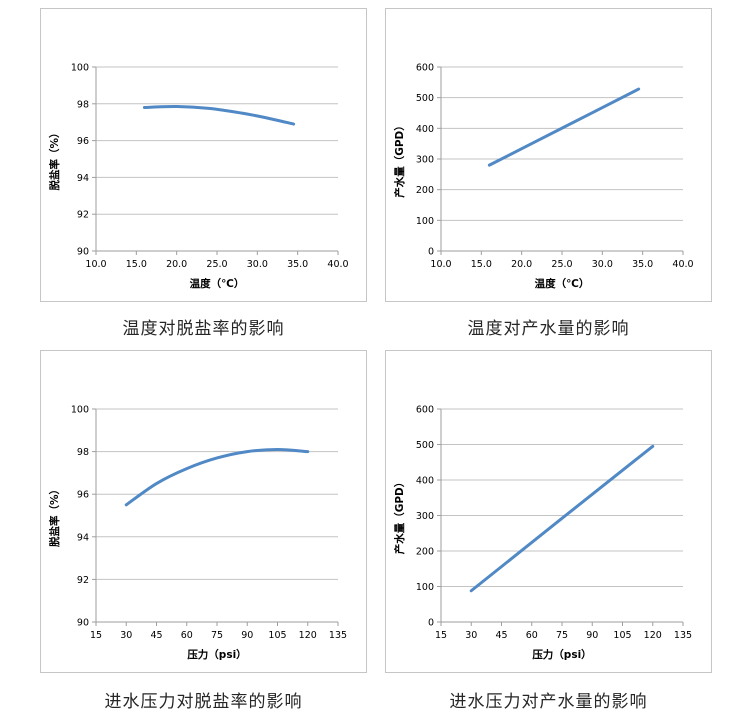 The image size is (750, 727). Describe the element at coordinates (203, 701) in the screenshot. I see `chart-caption-pressure-rejection: 进水压力对脱盐率的影响` at that location.